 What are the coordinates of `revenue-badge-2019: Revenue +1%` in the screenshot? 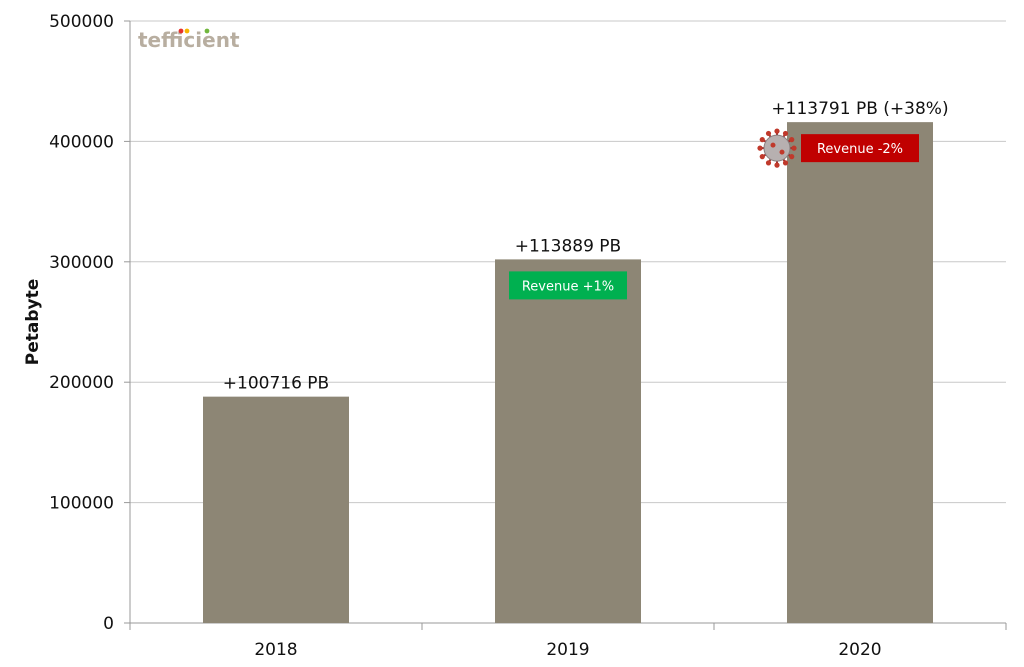 It's located at (568, 285).